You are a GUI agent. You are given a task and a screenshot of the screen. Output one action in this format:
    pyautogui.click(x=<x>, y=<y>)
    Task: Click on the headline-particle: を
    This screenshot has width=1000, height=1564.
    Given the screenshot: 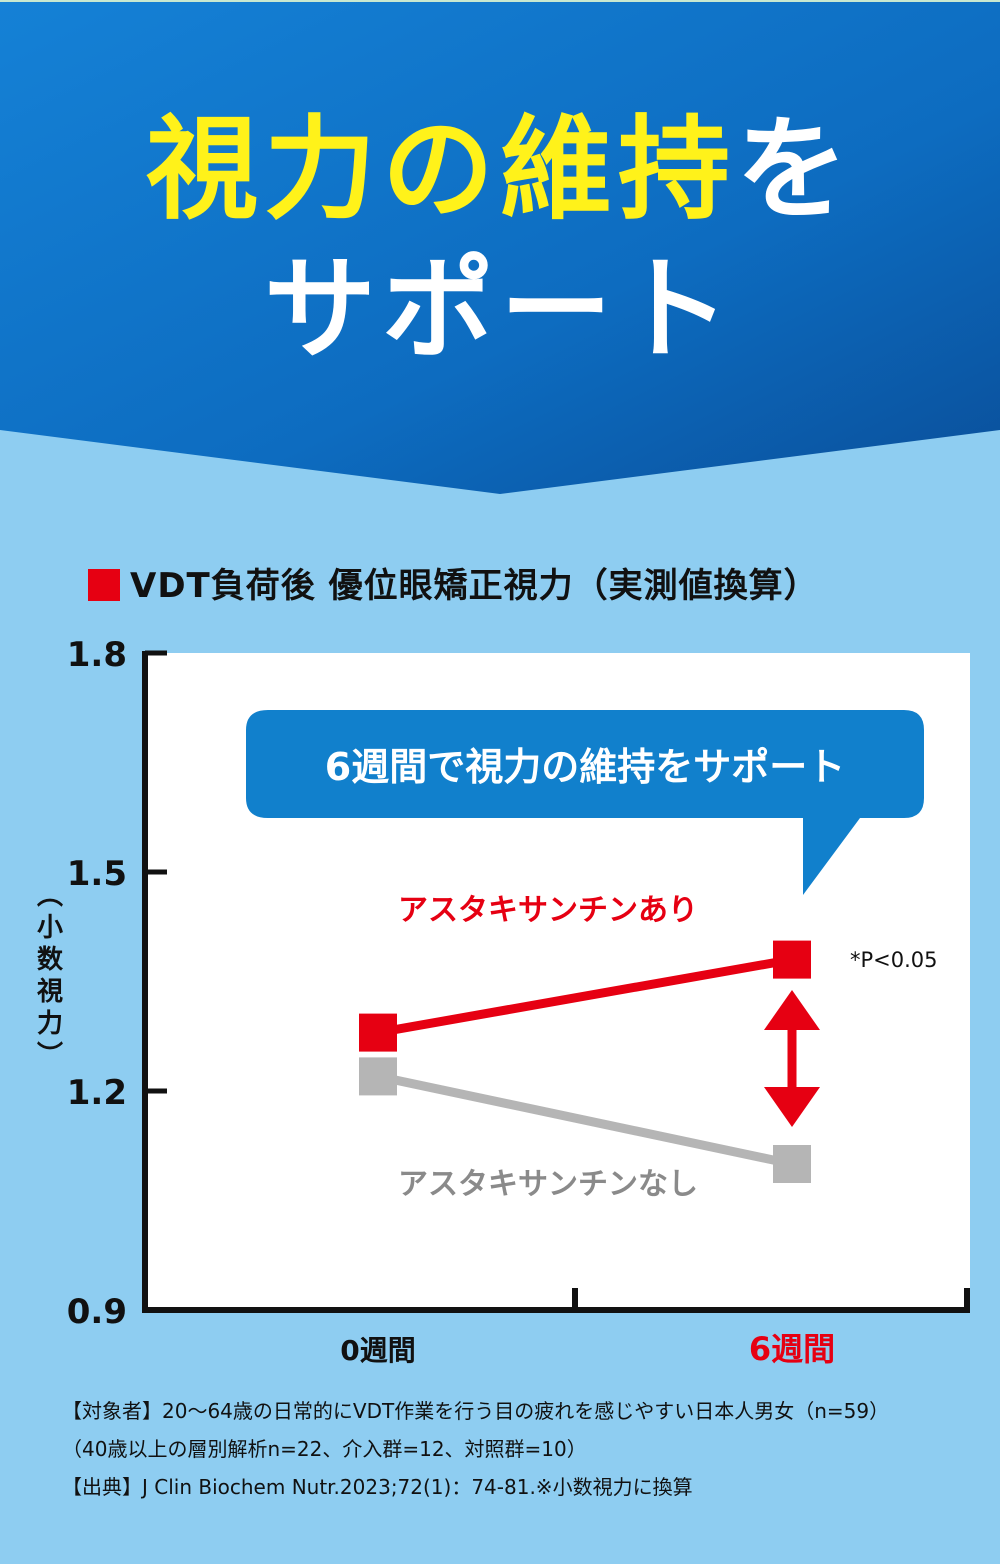 What is the action you would take?
    pyautogui.click(x=795, y=170)
    